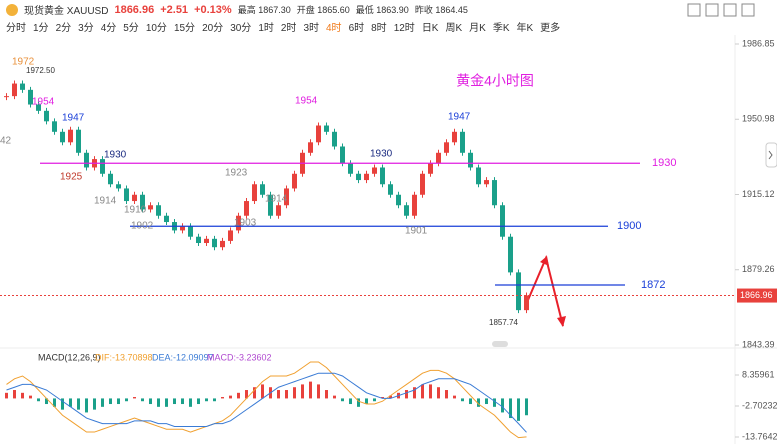  What do you see at coordinates (758, 269) in the screenshot?
I see `y-tick-label: 1879.26` at bounding box center [758, 269].